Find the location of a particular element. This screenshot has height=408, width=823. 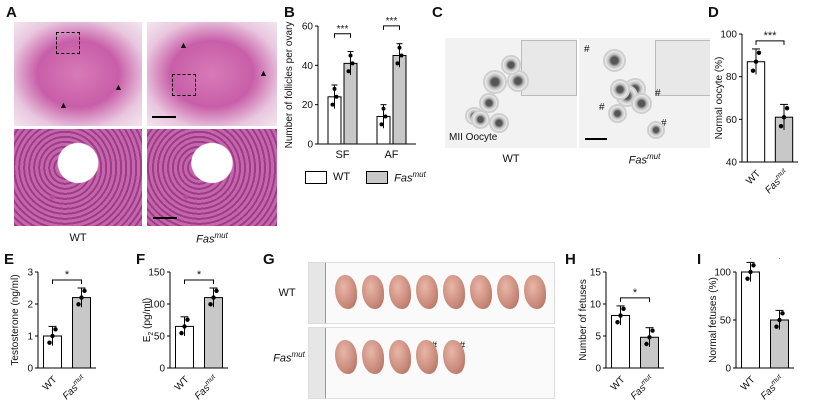

y-tick-label: 100 is located at coordinates (156, 305).